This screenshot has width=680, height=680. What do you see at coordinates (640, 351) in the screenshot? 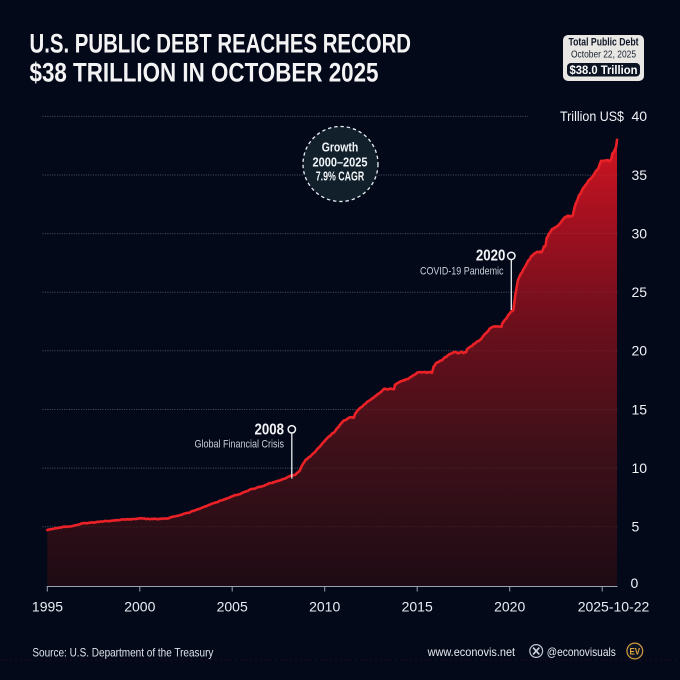
I see `svg-text: 20` at bounding box center [640, 351].